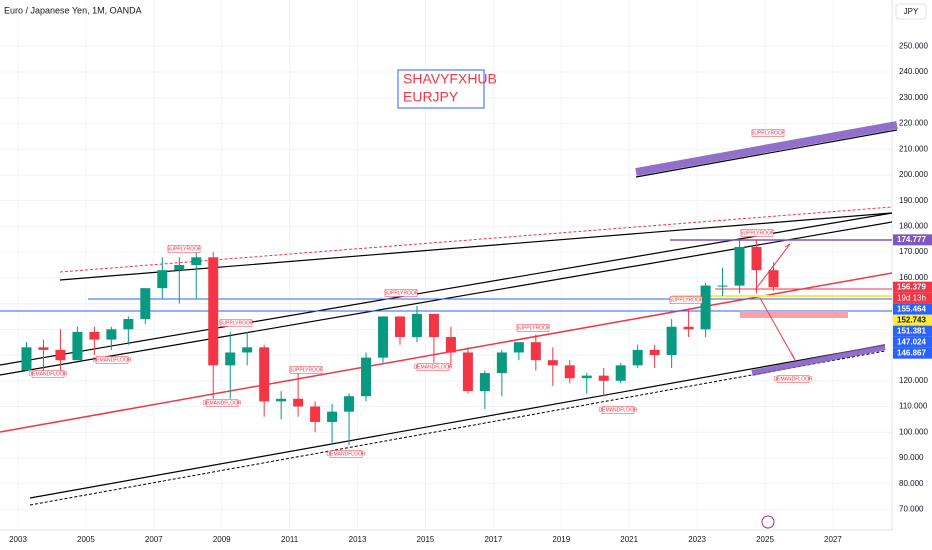 The width and height of the screenshot is (932, 550). I want to click on price-label: 174.777, so click(911, 239).